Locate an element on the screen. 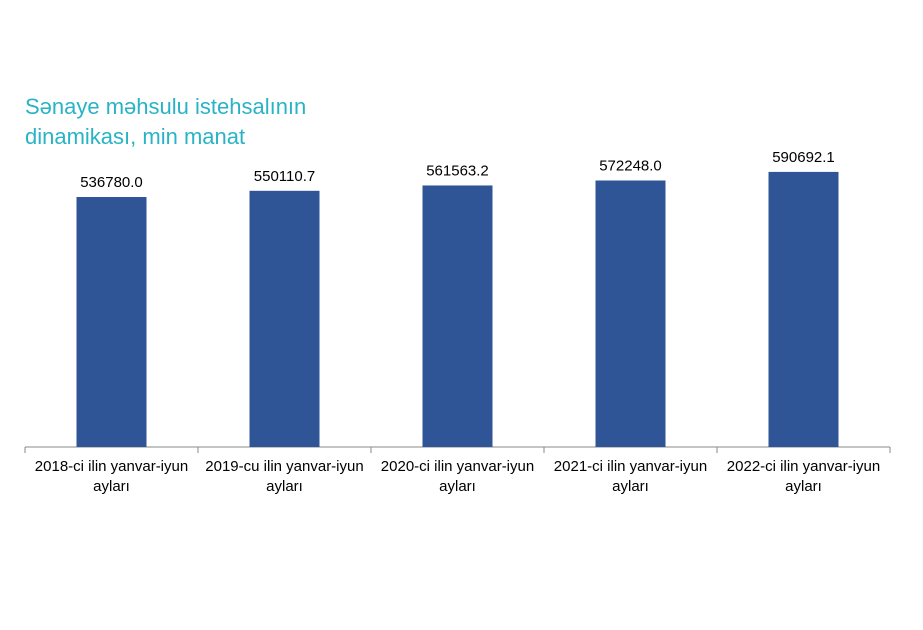 The image size is (923, 630). x-tick-label: 2020-ci ilin yanvar-iyun ayları is located at coordinates (457, 476).